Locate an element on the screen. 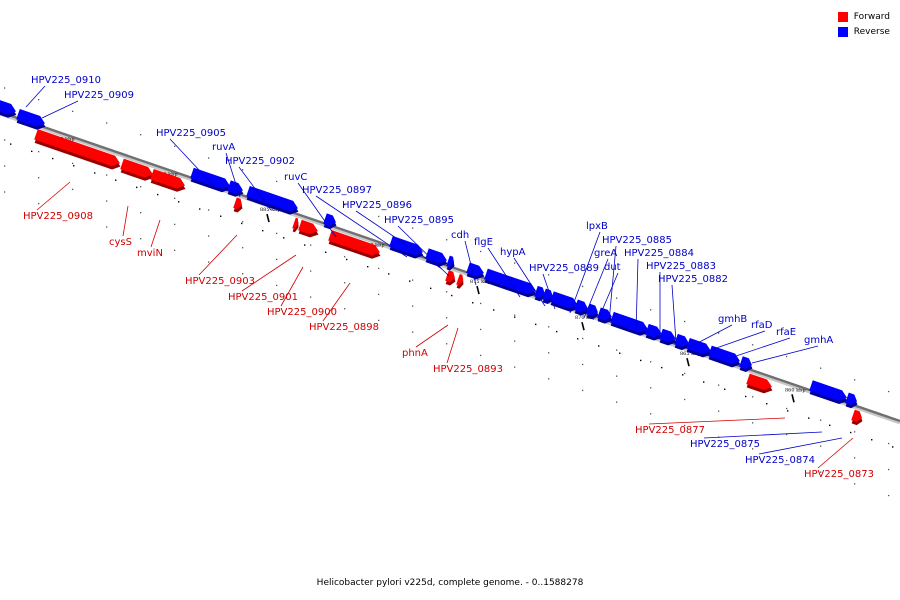  gene-label-HPV225_0883: HPV225_0883 is located at coordinates (681, 266).